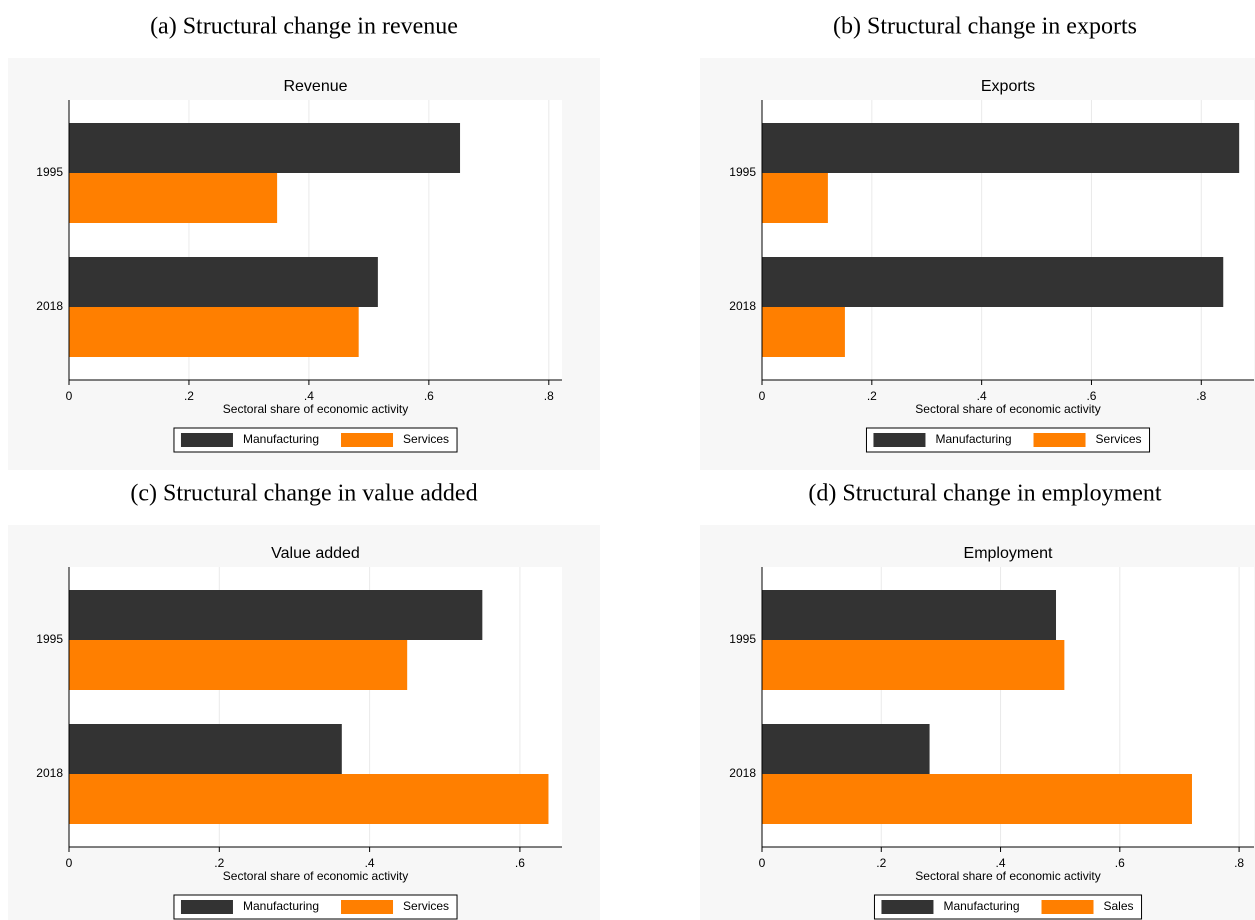 This screenshot has height=920, width=1255. I want to click on chart-title: Exports, so click(1008, 86).